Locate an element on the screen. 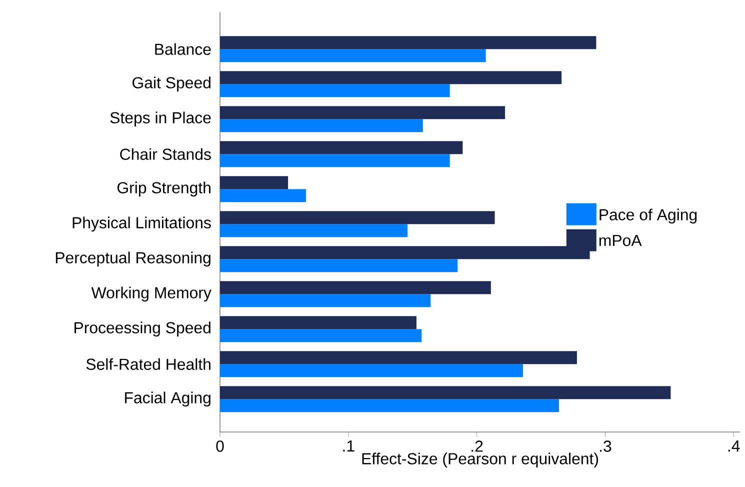 The width and height of the screenshot is (745, 487). legend-label: mPoA is located at coordinates (620, 240).